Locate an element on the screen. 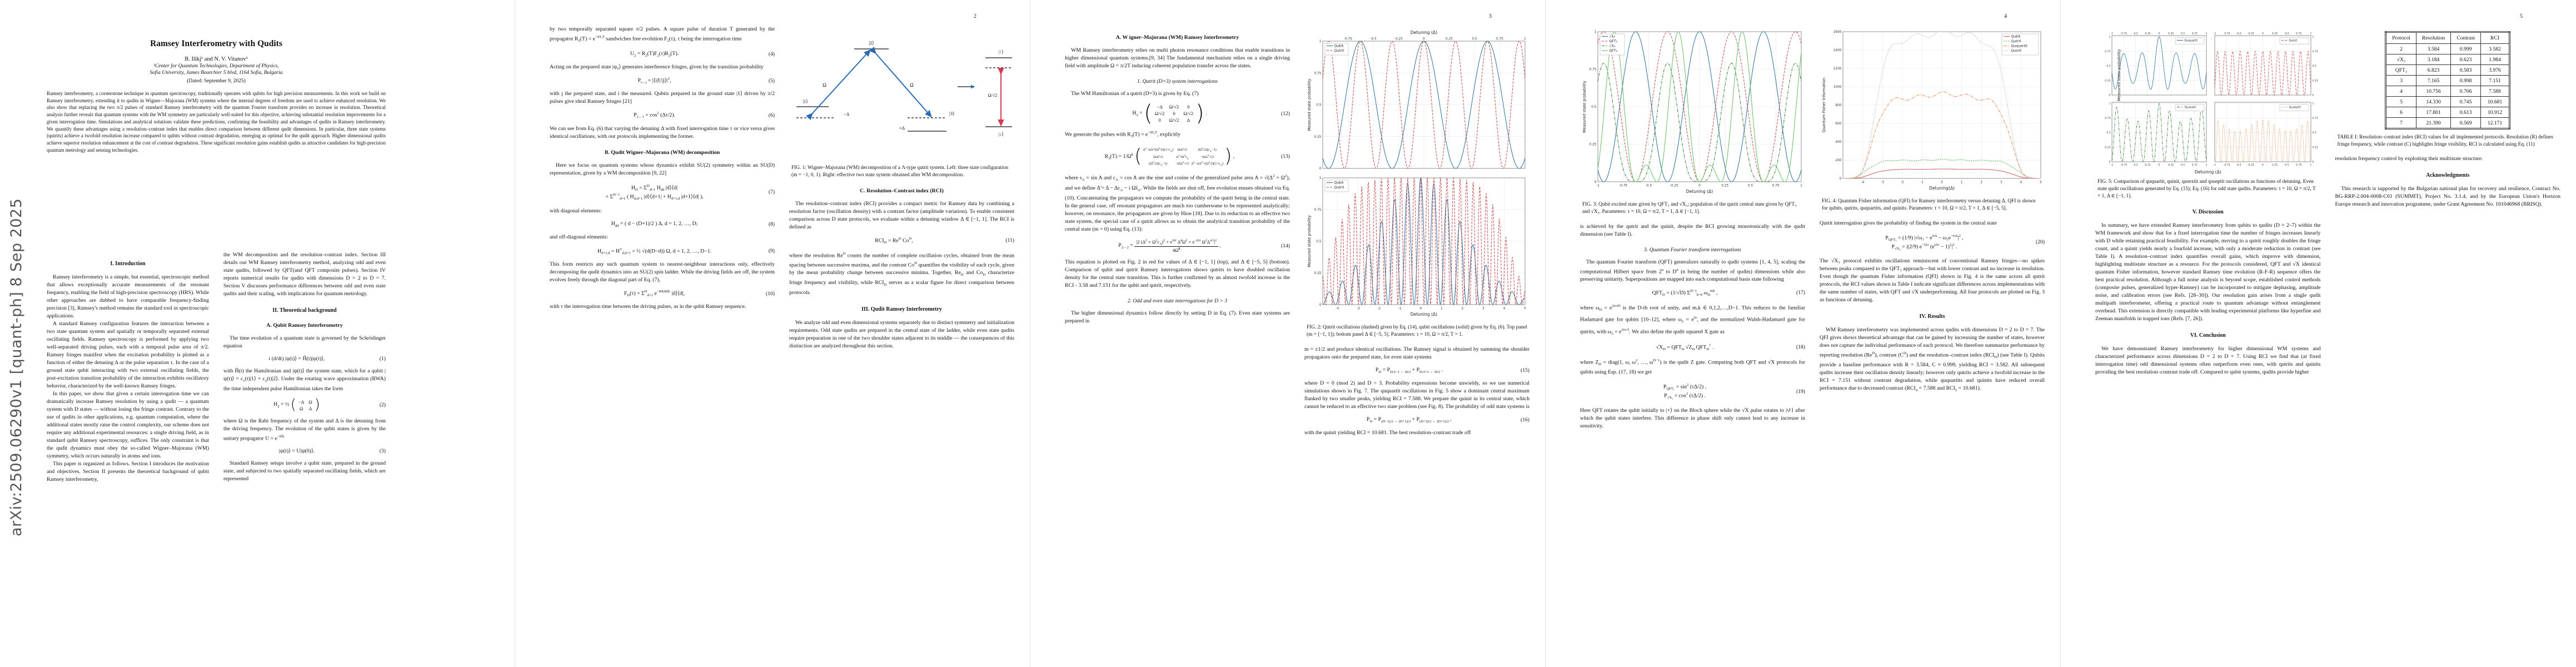 The height and width of the screenshot is (667, 2576). equation-body: √XD = QFTD √ZD QFTD† . is located at coordinates (1685, 347).